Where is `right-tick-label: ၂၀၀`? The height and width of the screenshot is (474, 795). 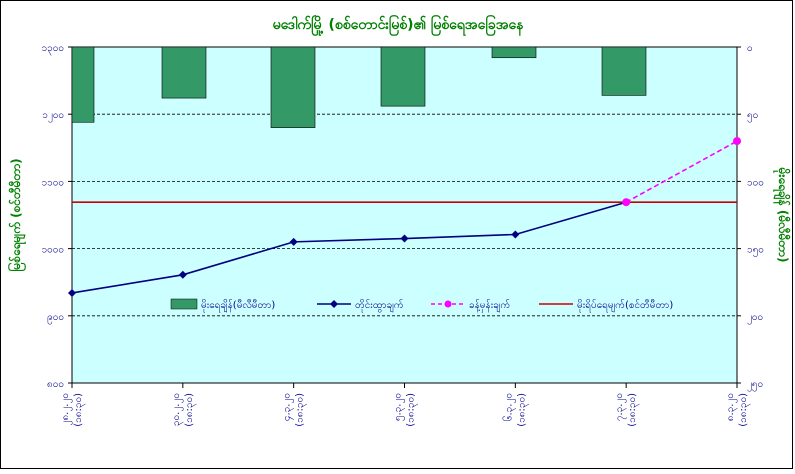 right-tick-label: ၂၀၀ is located at coordinates (755, 318).